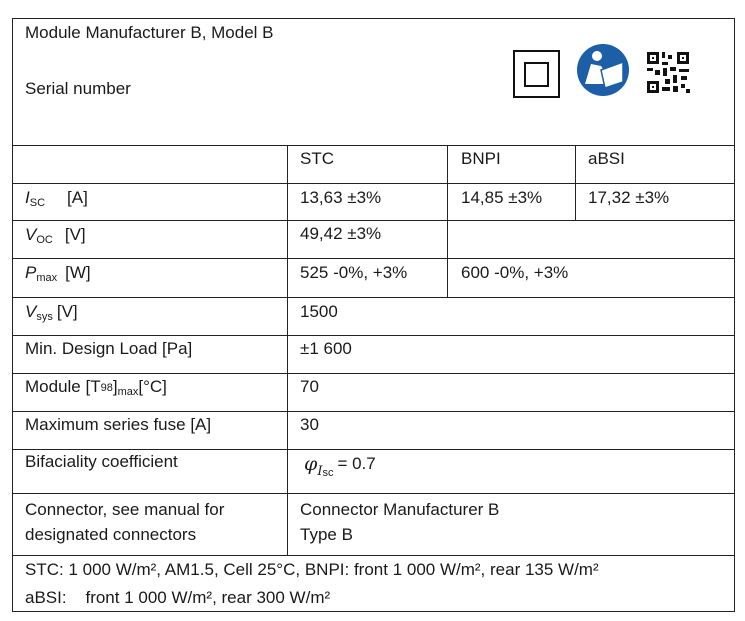 This screenshot has width=745, height=621. What do you see at coordinates (311, 464) in the screenshot?
I see `symbol: φ` at bounding box center [311, 464].